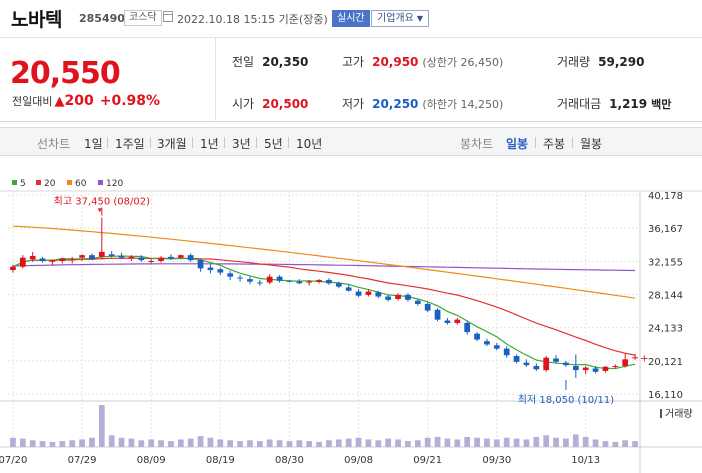 The image size is (702, 473). What do you see at coordinates (309, 144) in the screenshot?
I see `tab-10y: 10년` at bounding box center [309, 144].